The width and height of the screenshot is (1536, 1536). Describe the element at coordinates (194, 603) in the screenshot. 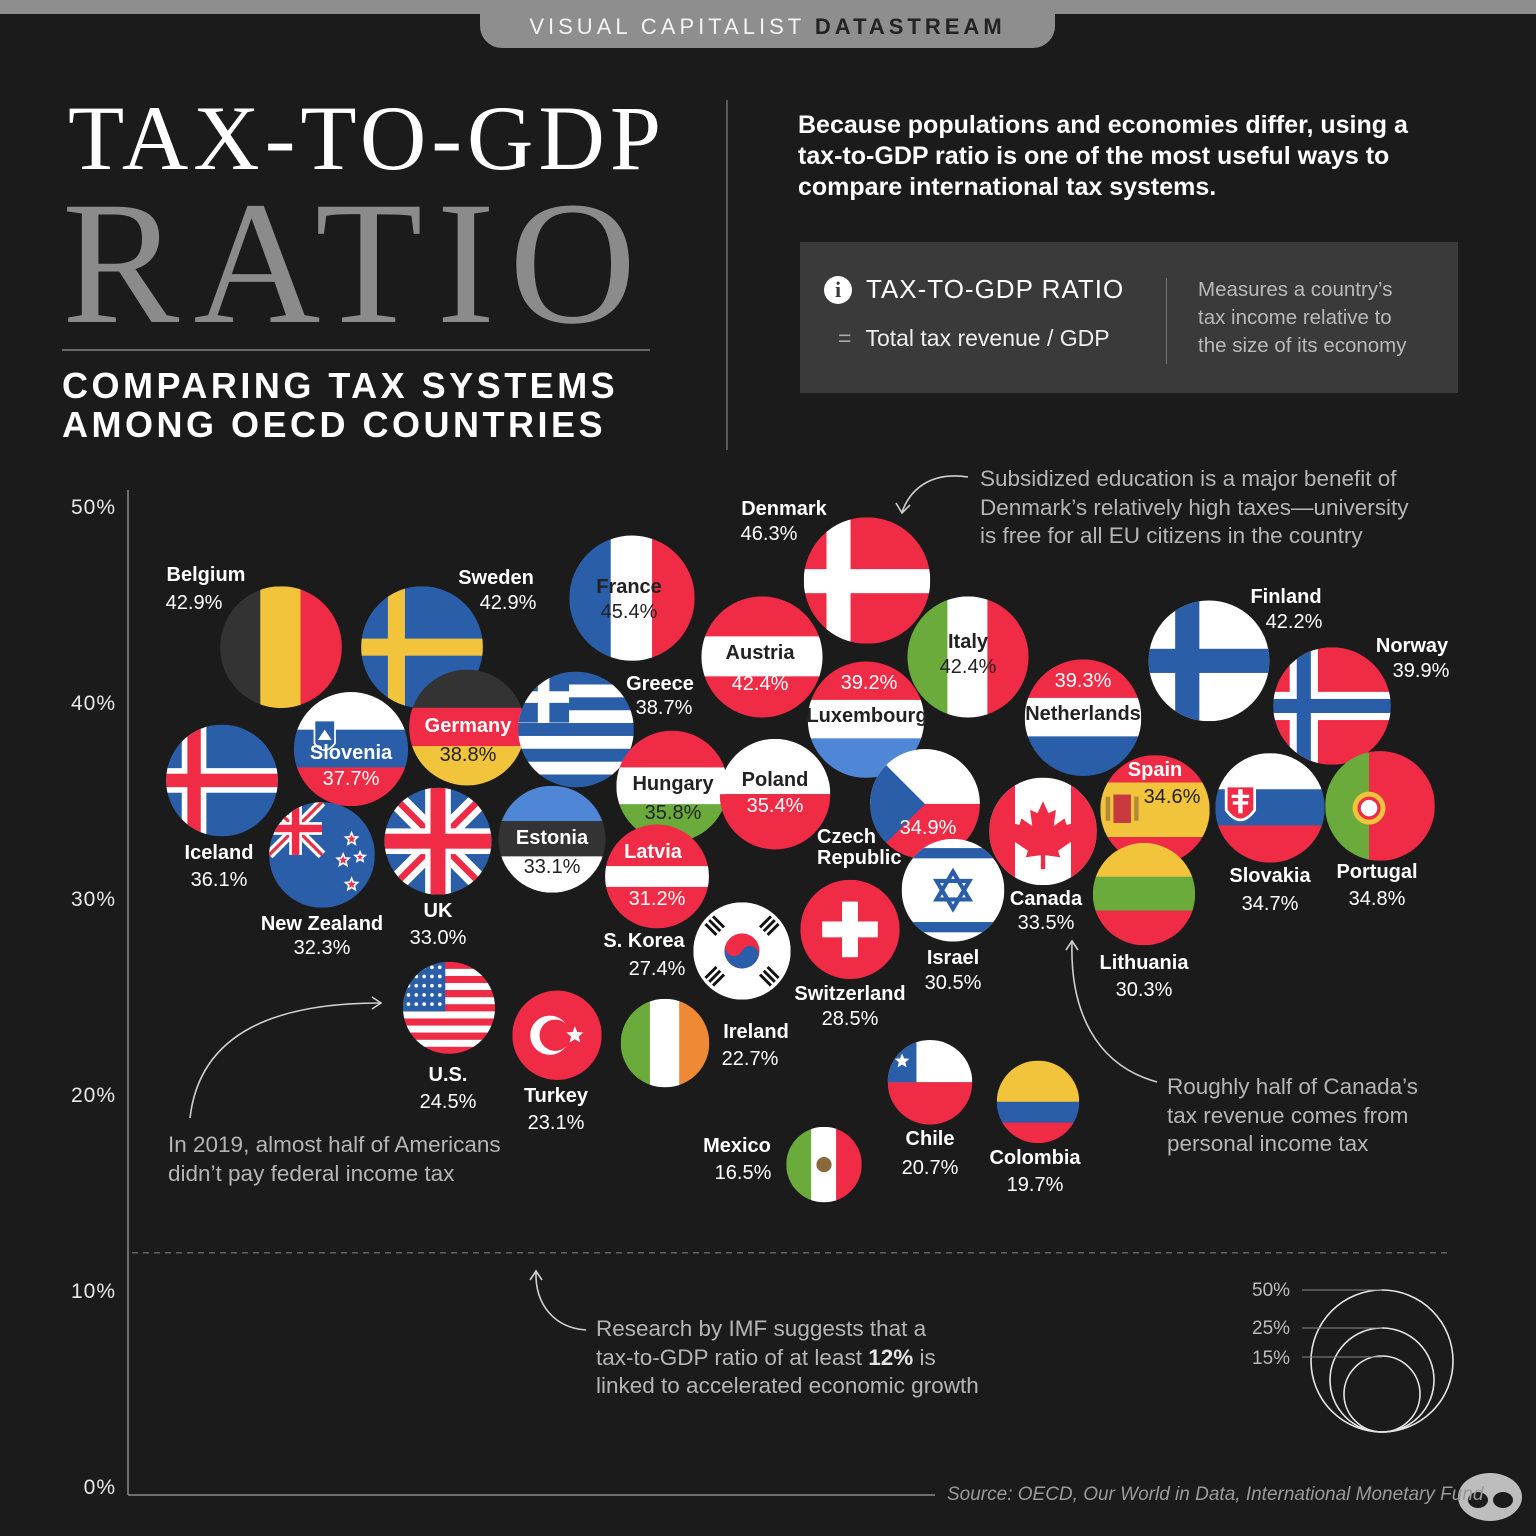

I see `country-value-label: 42.9%` at that location.